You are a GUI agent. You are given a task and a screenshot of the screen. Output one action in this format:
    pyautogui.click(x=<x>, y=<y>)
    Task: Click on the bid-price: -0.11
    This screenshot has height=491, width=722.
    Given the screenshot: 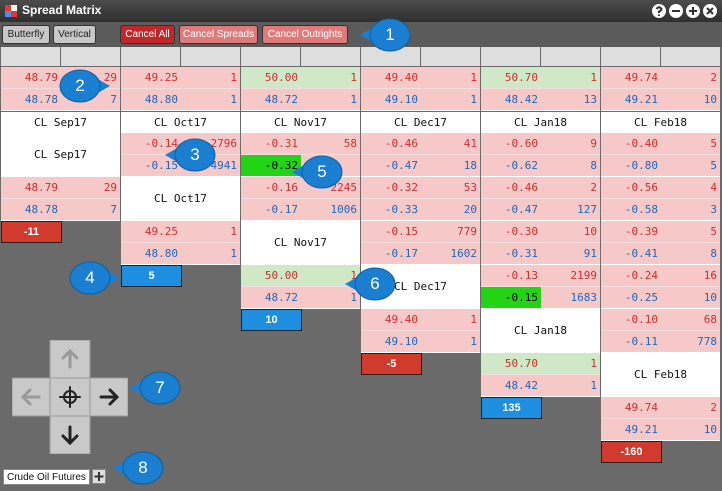 What is the action you would take?
    pyautogui.click(x=641, y=341)
    